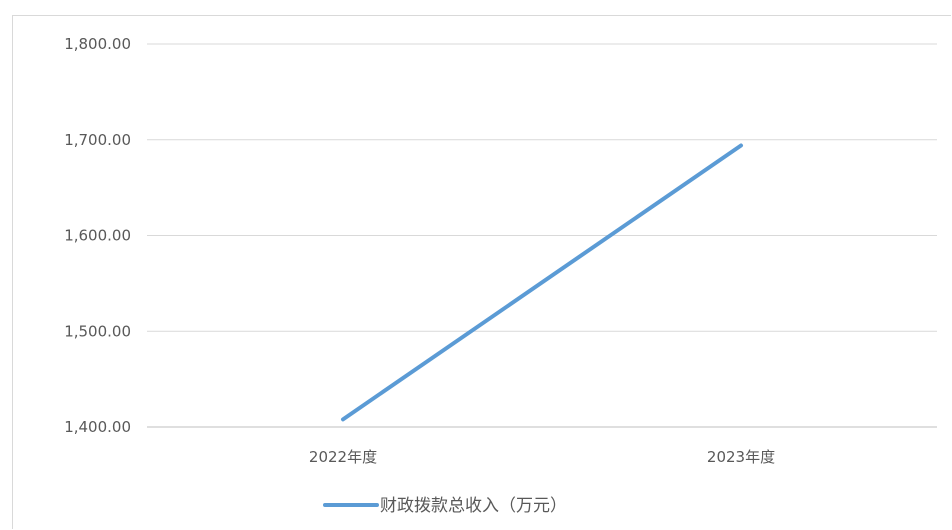 This screenshot has width=952, height=530. I want to click on legend-label: 财政拨款总收入（万元）, so click(473, 506).